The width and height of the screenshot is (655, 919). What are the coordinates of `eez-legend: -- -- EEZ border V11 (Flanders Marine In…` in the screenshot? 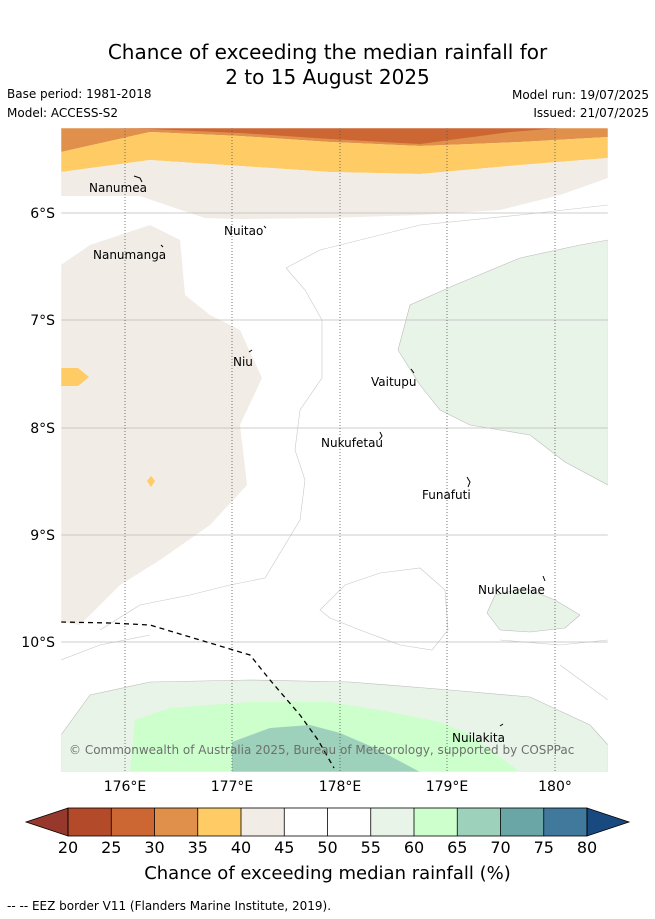 It's located at (169, 906).